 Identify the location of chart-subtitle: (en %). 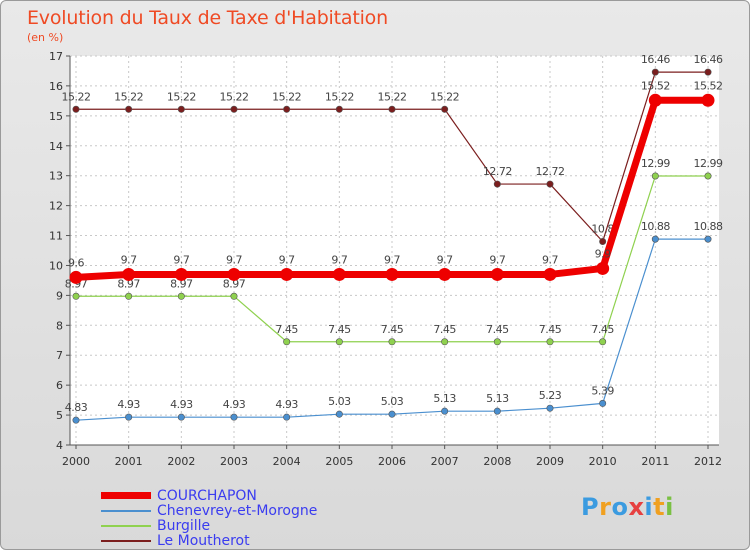
(45, 37).